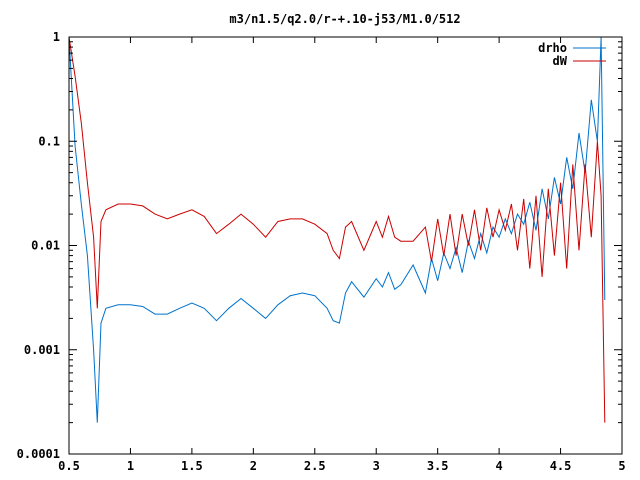  I want to click on legend-label-drho: drho, so click(552, 48).